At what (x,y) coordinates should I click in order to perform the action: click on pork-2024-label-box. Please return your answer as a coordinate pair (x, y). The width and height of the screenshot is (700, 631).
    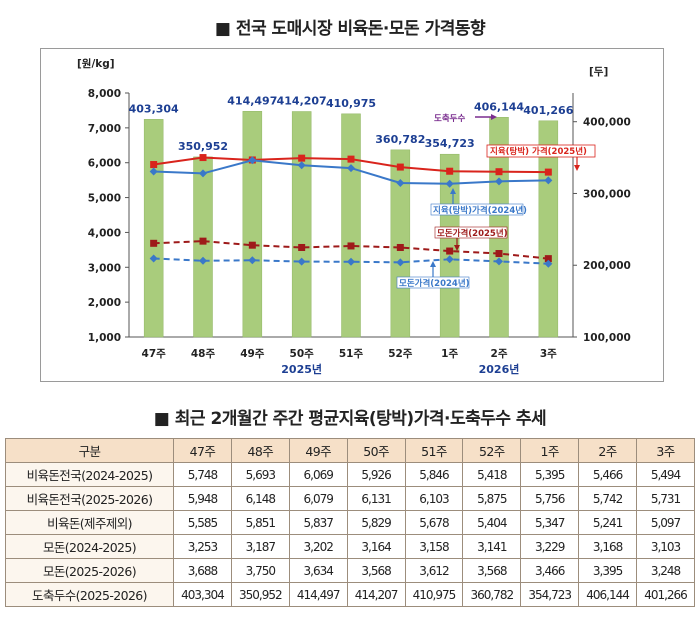
    Looking at the image, I should click on (477, 209).